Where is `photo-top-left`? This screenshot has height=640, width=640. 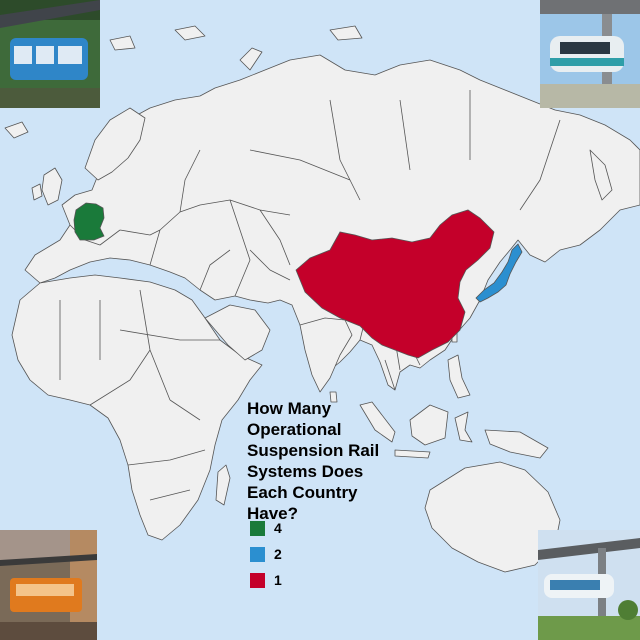 photo-top-left is located at coordinates (50, 54).